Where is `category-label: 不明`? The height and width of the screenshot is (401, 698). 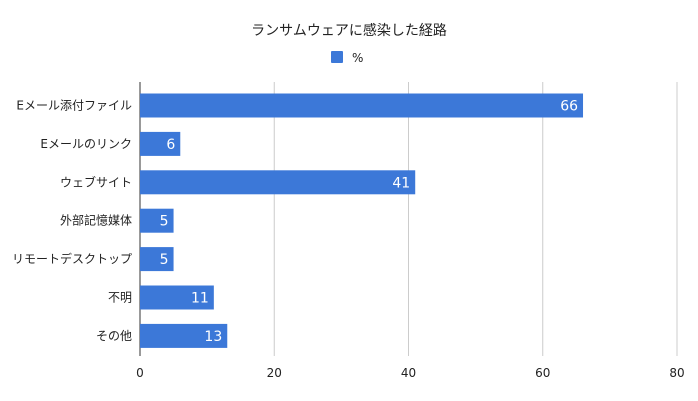 category-label: 不明 is located at coordinates (120, 298).